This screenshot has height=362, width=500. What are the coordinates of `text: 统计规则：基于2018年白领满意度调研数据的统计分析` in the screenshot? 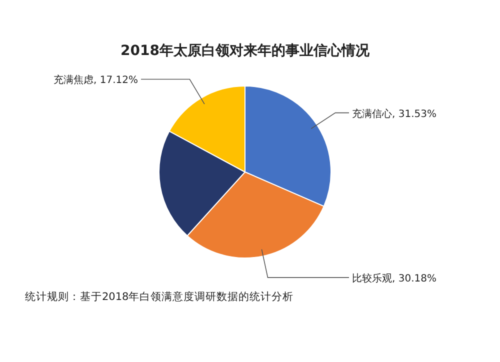 It's located at (159, 296).